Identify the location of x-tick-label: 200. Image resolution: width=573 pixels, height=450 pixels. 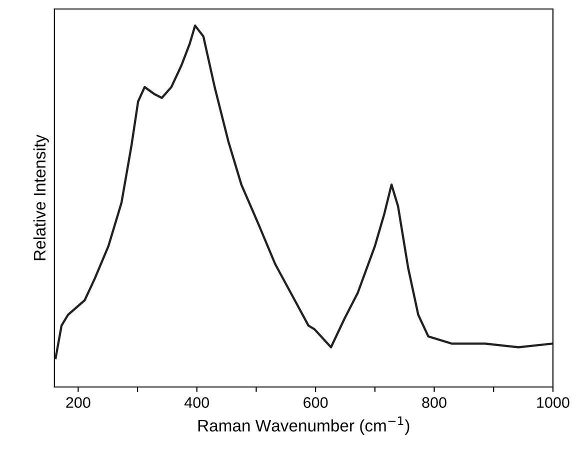
(78, 402).